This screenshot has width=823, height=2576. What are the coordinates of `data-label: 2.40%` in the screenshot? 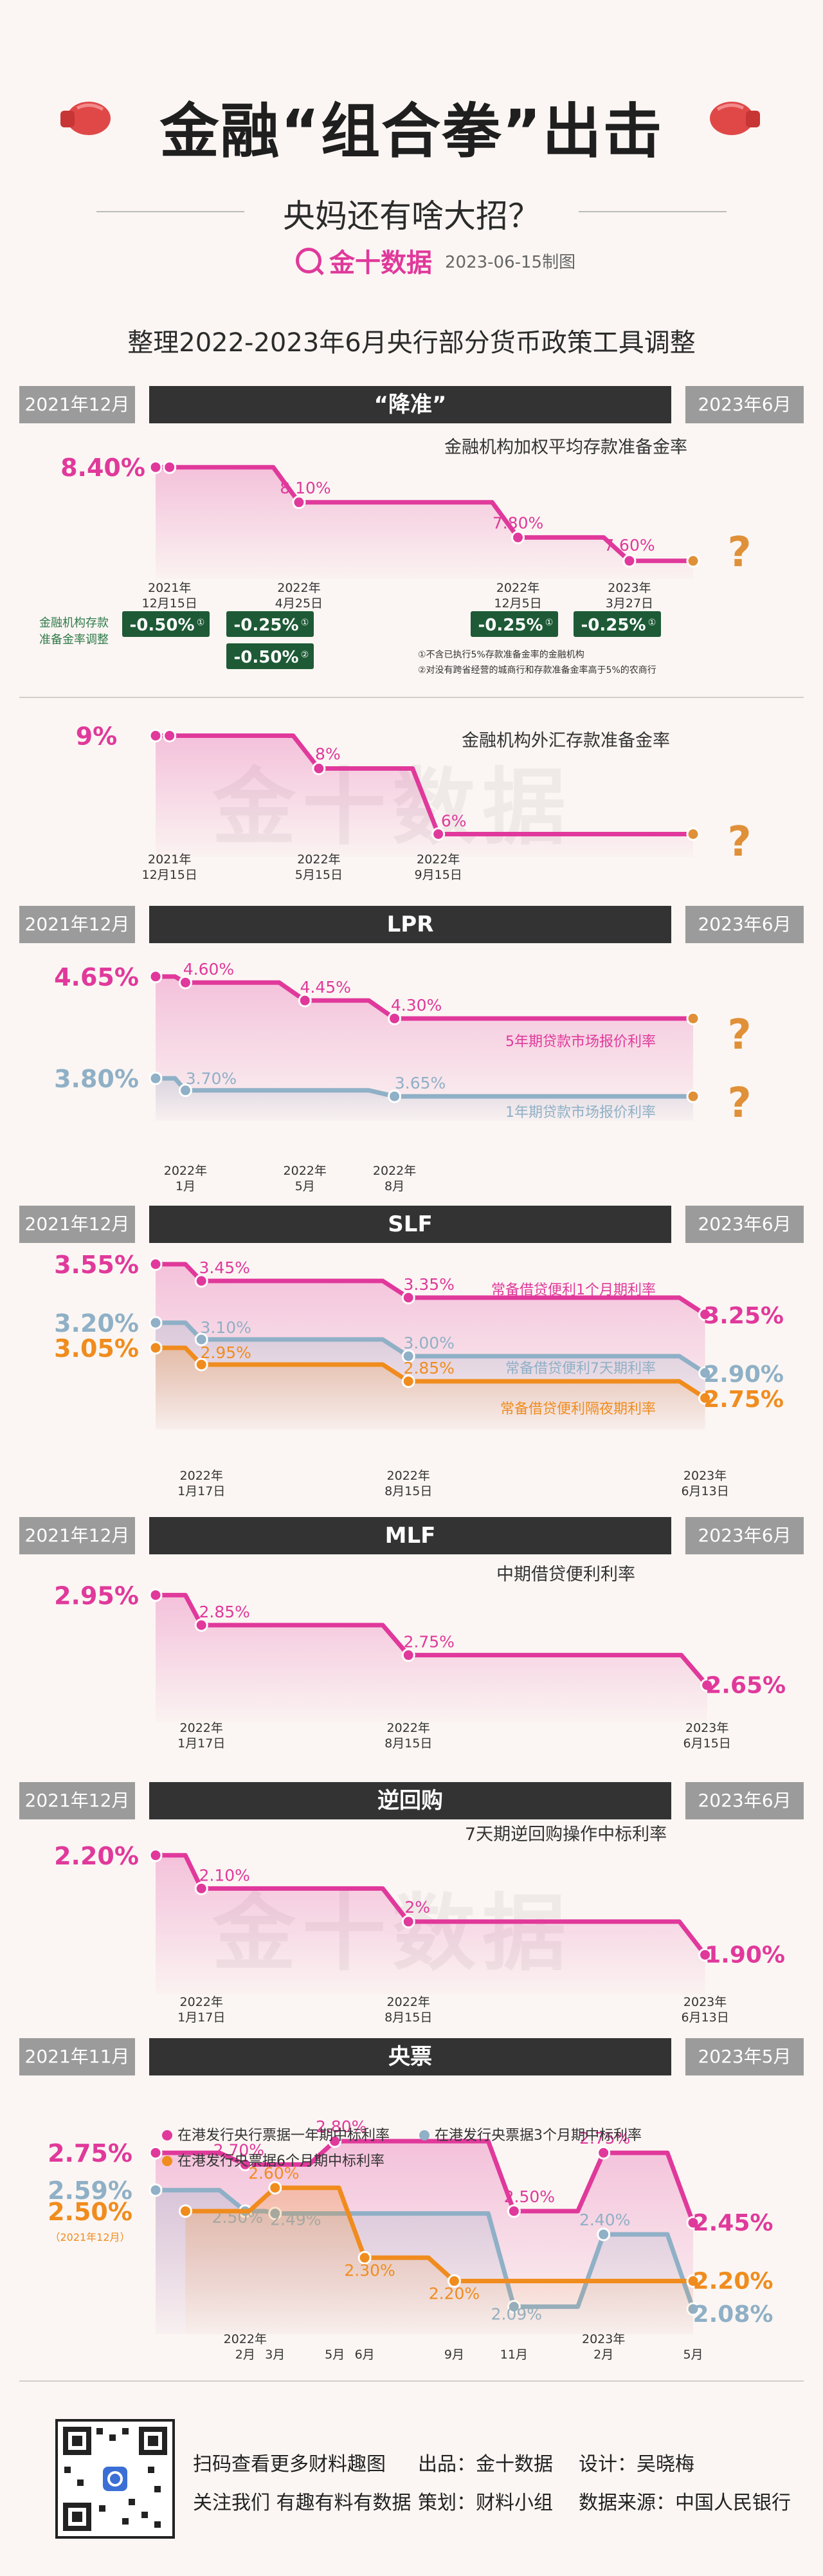 It's located at (604, 2220).